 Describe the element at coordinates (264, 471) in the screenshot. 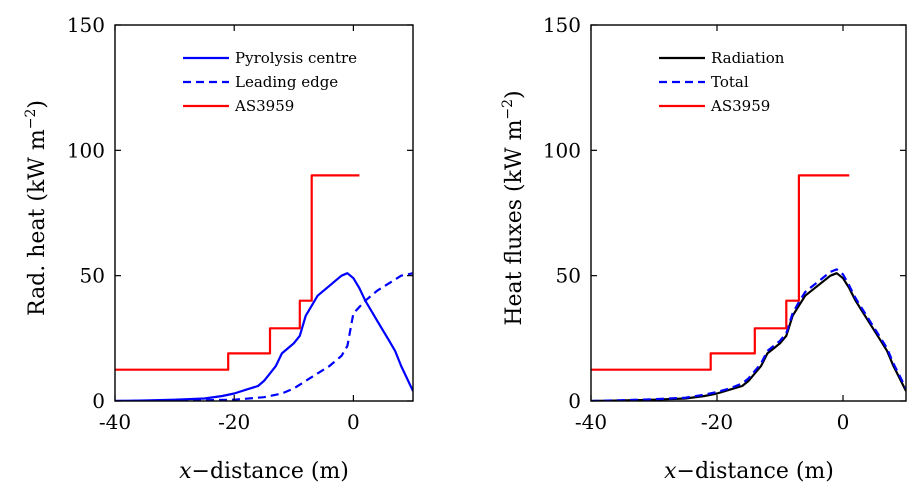

I see `left-x-axis-label: x−distance (m)` at that location.